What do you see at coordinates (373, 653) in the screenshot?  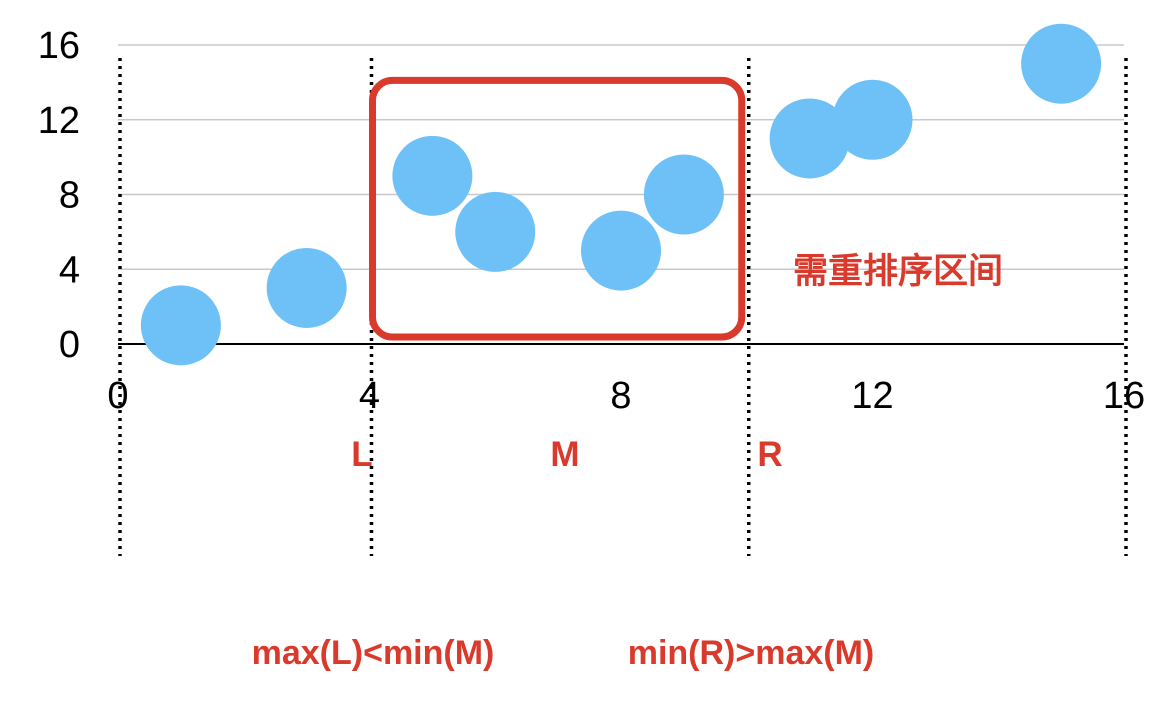 I see `left-condition-label: max(L)<min(M)` at bounding box center [373, 653].